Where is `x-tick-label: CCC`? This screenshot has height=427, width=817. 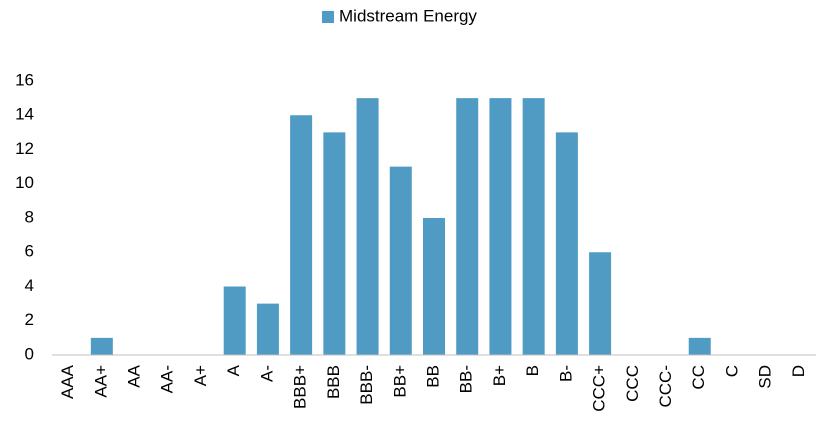 x-tick-label: CCC is located at coordinates (632, 383).